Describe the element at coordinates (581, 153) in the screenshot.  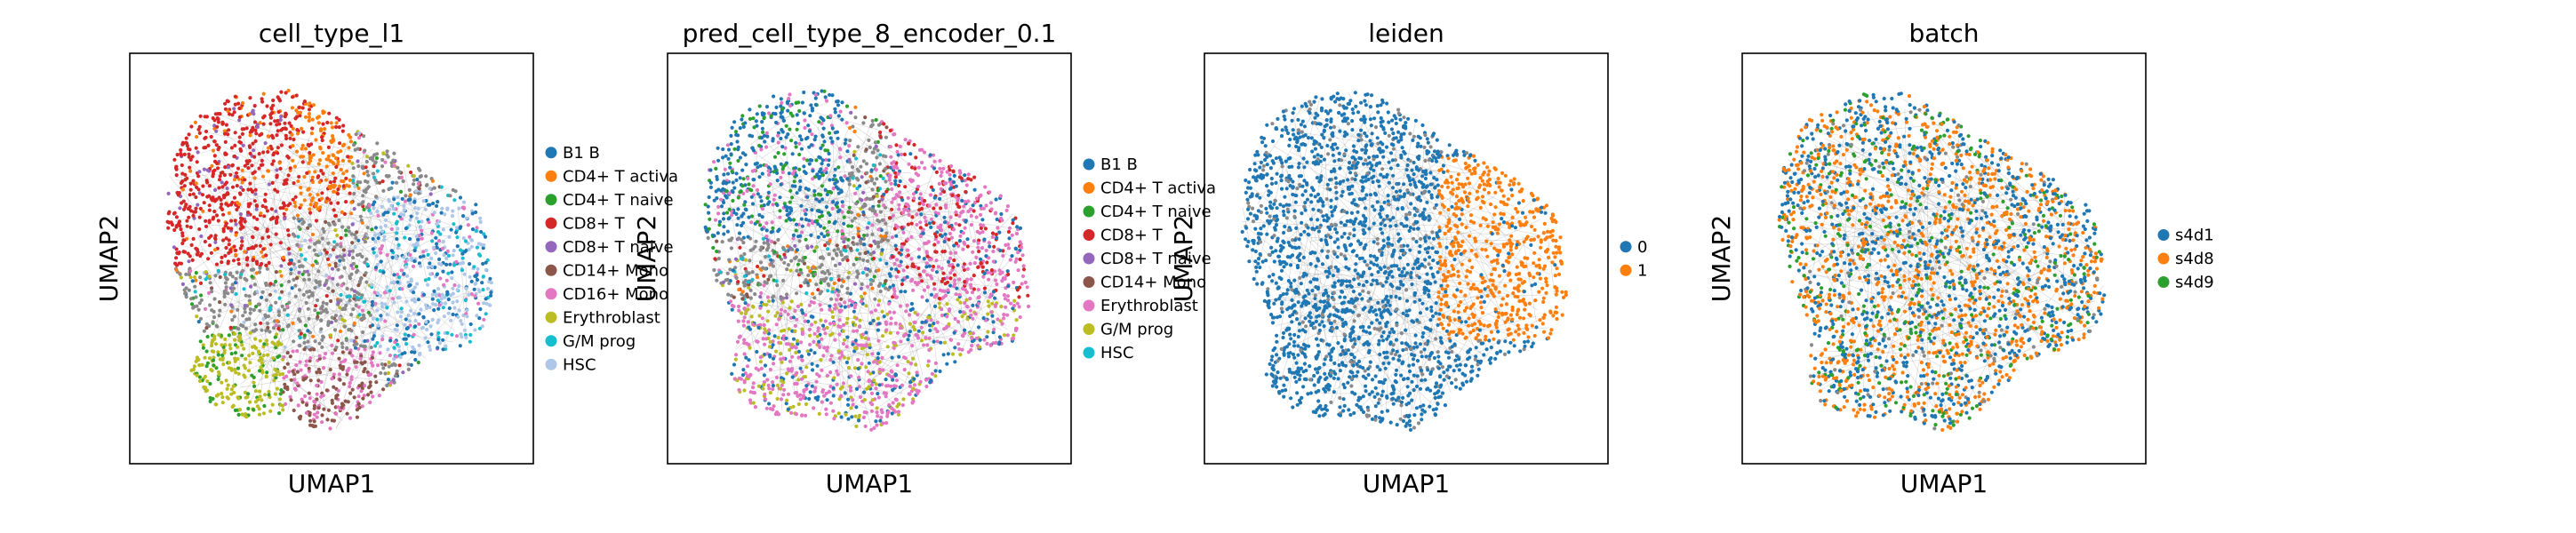
I see `legend-label: B1 B` at that location.